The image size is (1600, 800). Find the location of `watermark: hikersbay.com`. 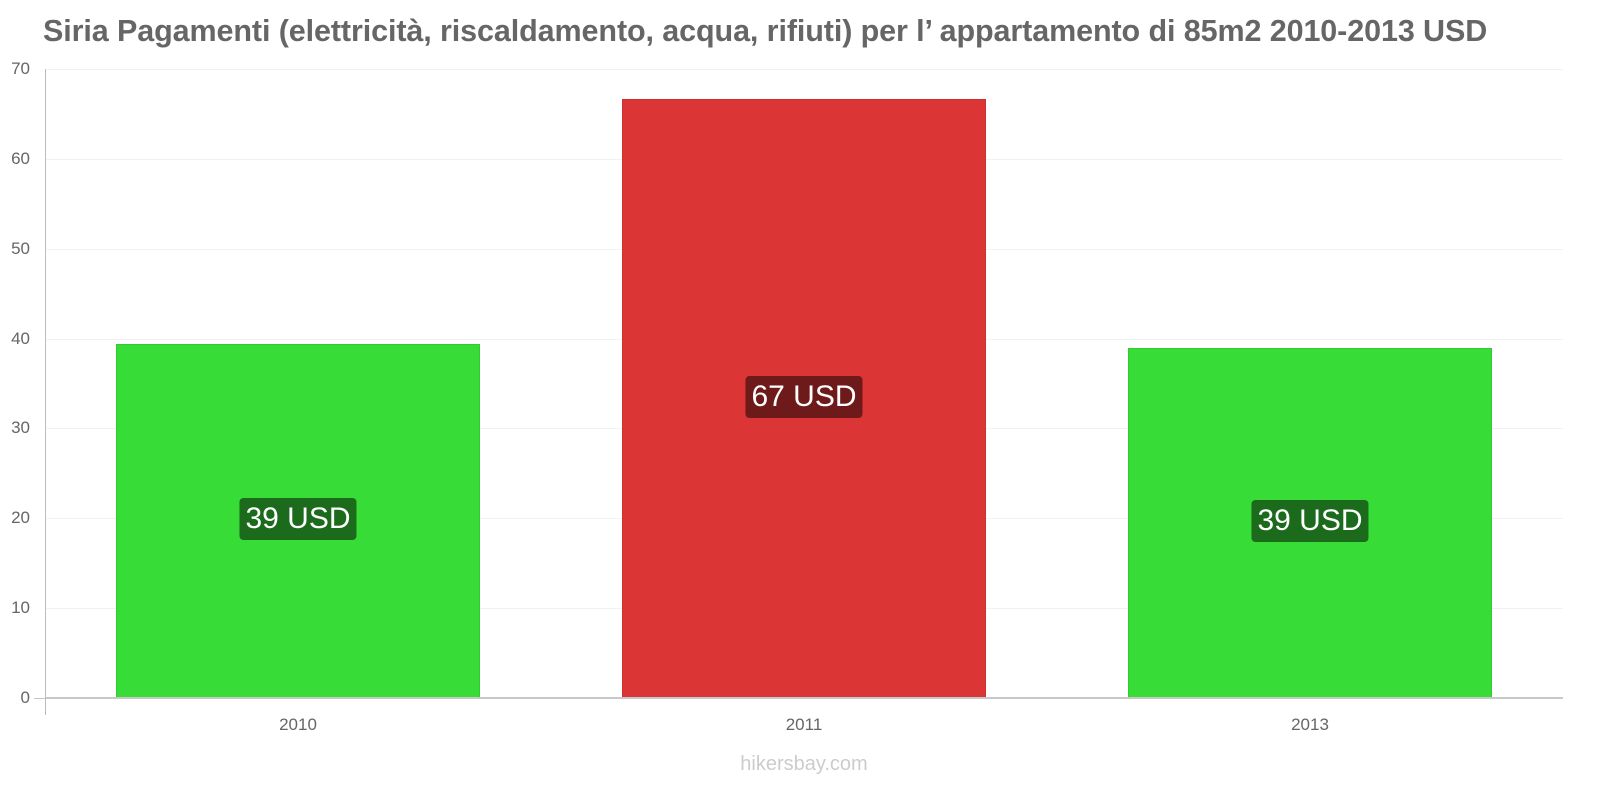

watermark: hikersbay.com is located at coordinates (804, 764).